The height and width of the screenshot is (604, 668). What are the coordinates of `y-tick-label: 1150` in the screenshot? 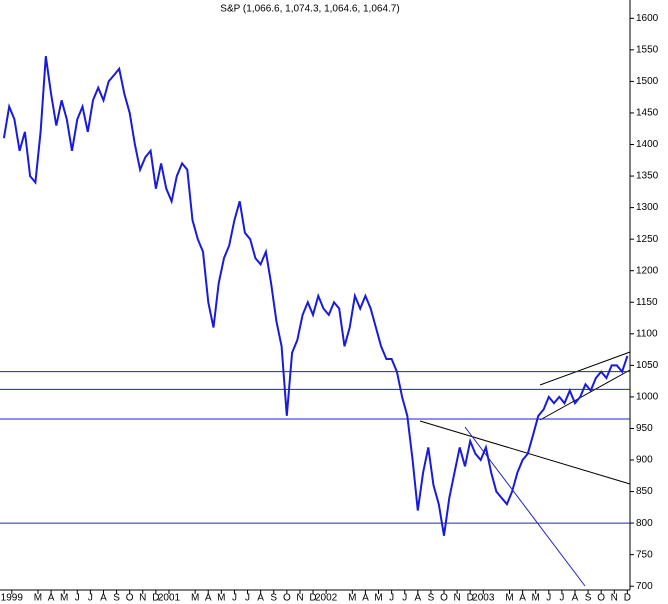 It's located at (647, 302).